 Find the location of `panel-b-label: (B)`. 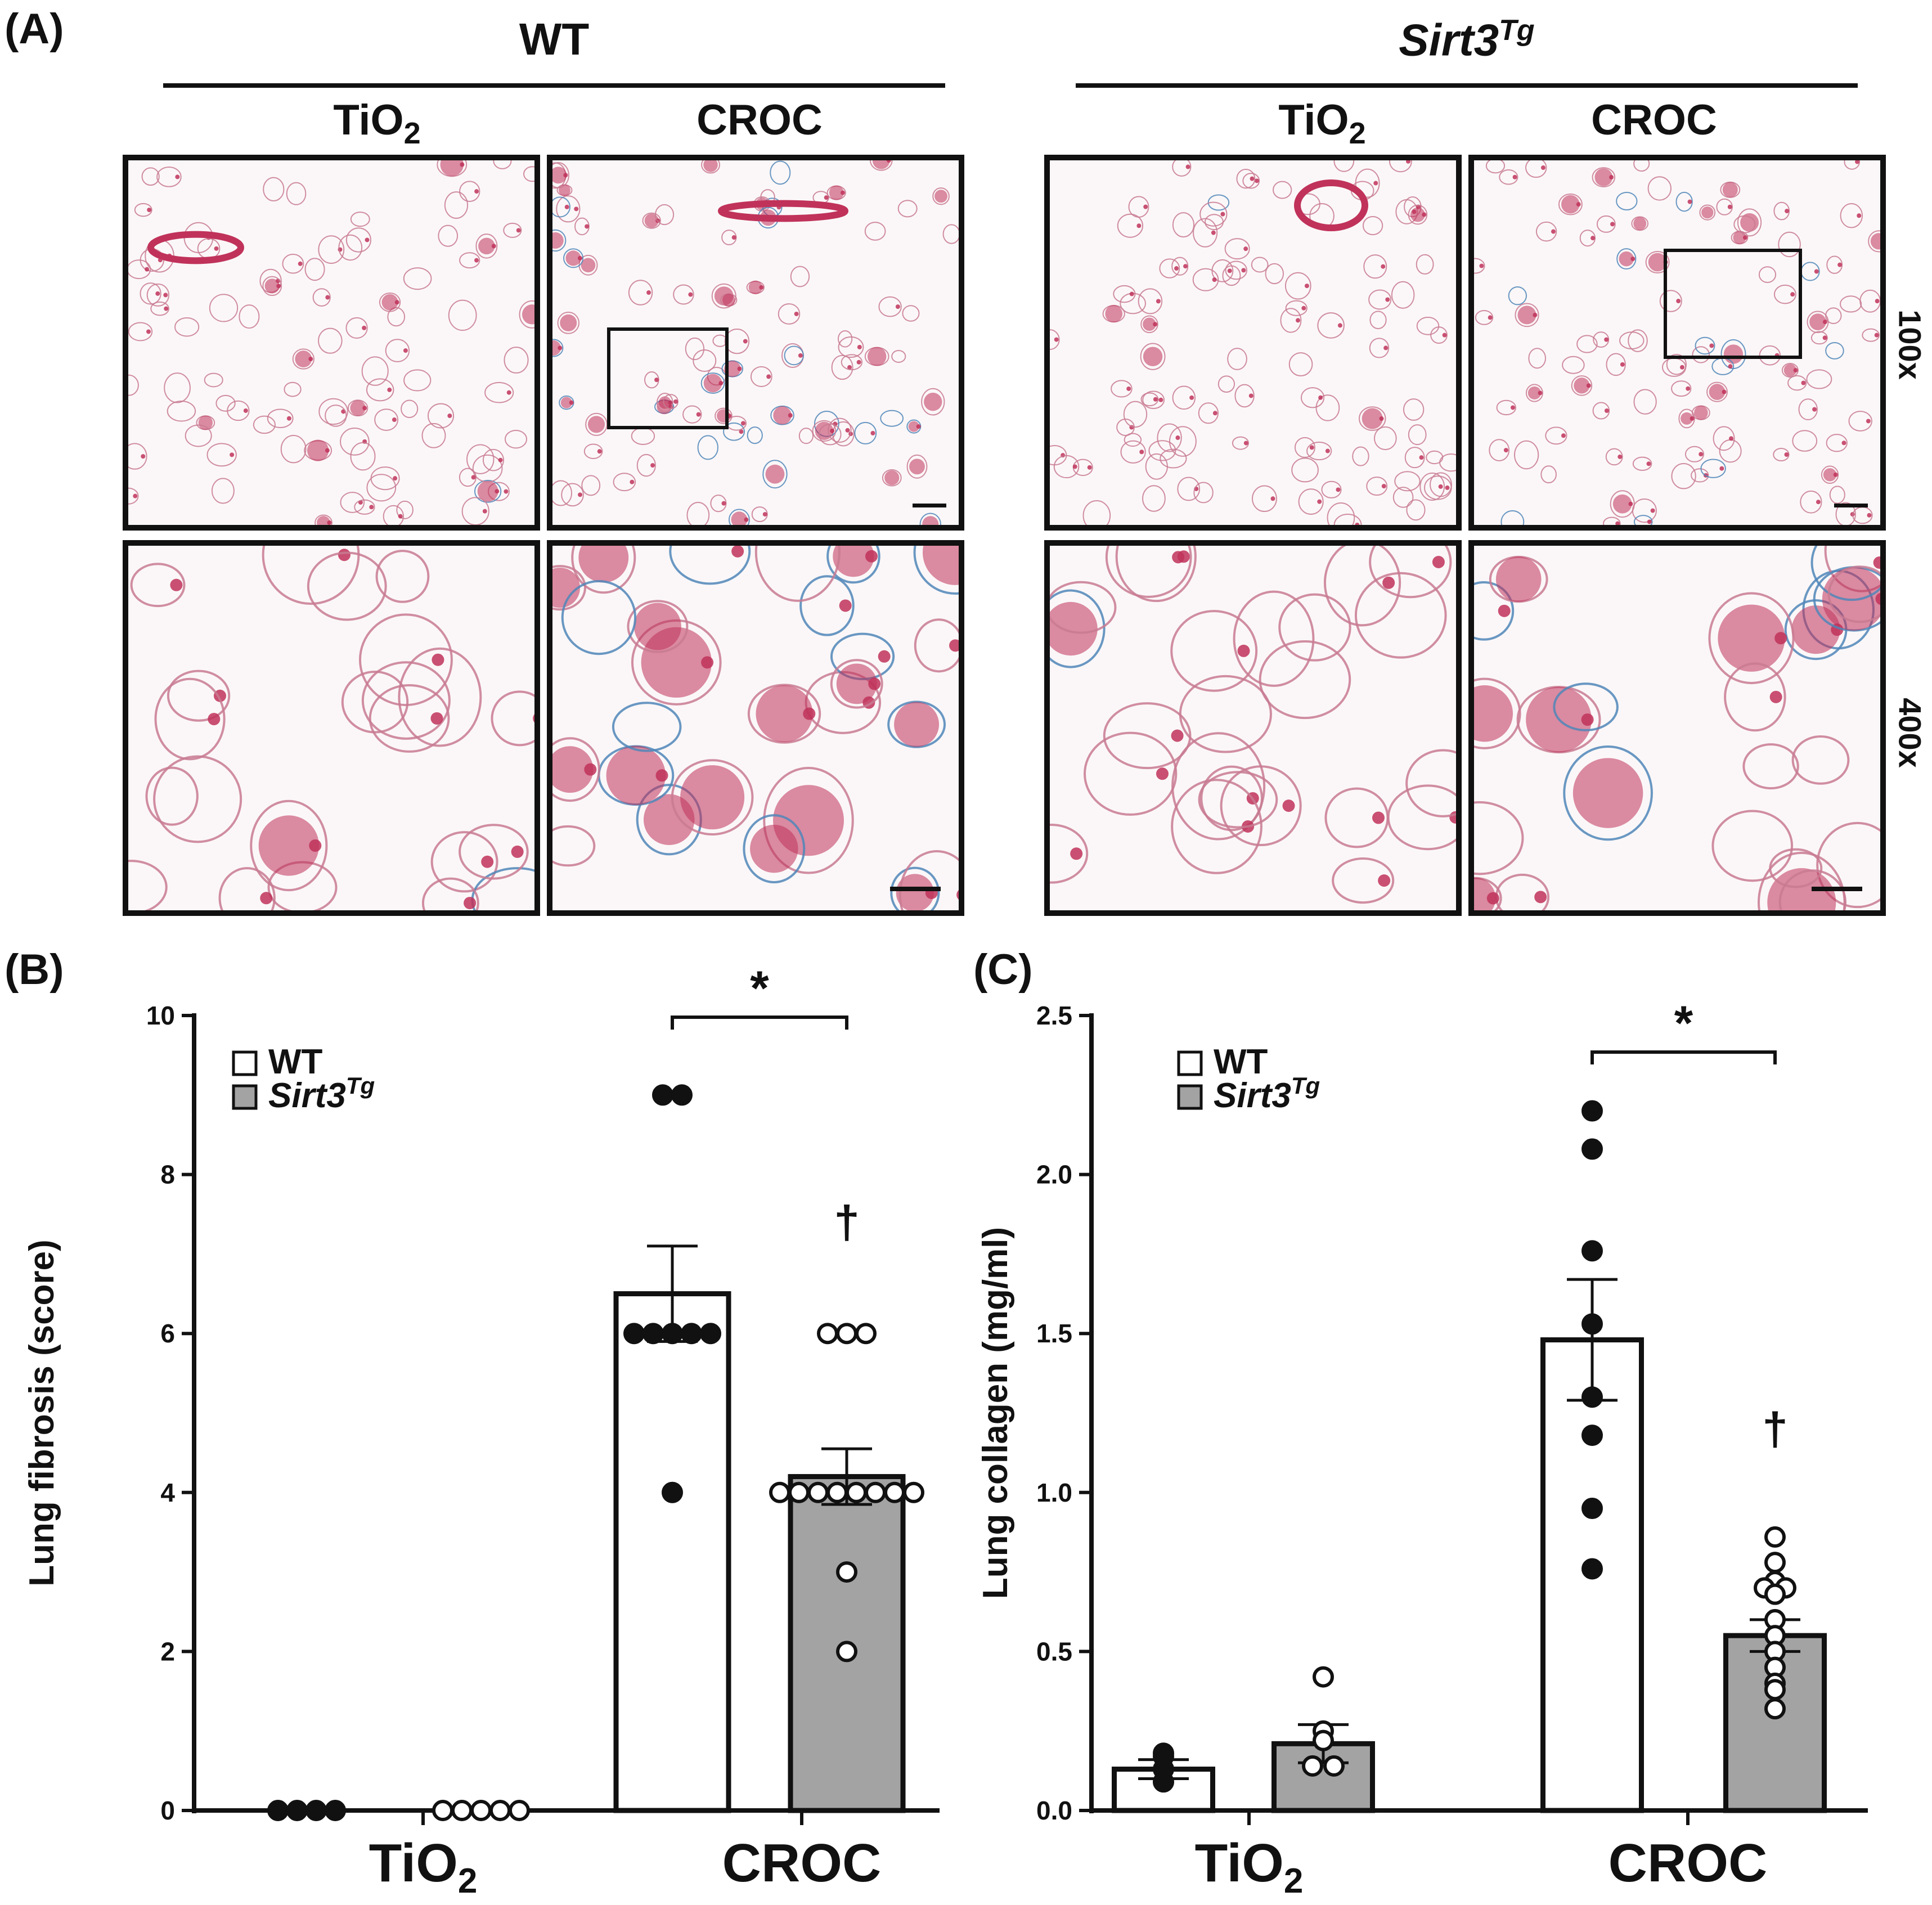

panel-b-label: (B) is located at coordinates (34, 970).